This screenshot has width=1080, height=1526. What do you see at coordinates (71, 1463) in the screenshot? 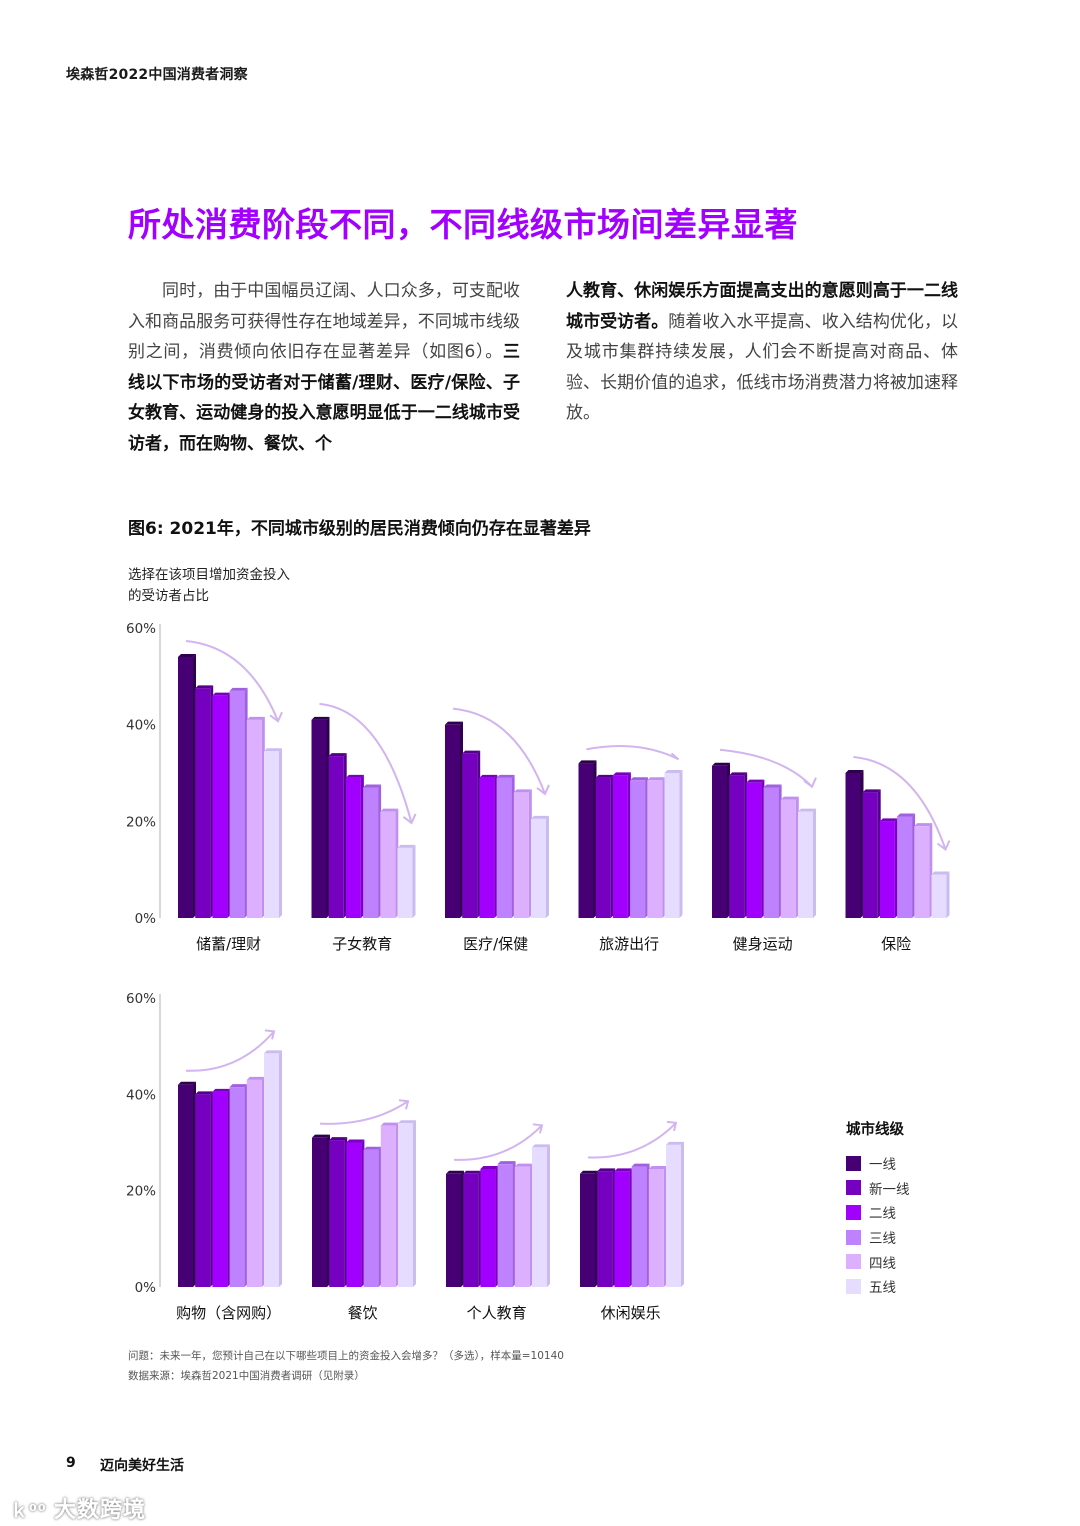
I see `page-number: 9` at bounding box center [71, 1463].